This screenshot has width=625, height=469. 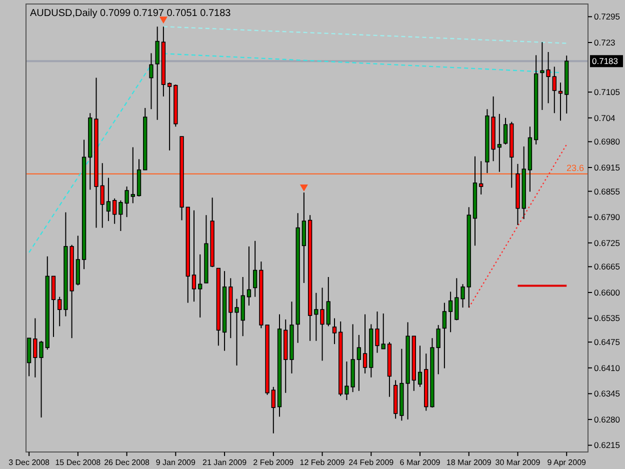 I want to click on x-tick-label: 9 Apr 2009, so click(x=567, y=462).